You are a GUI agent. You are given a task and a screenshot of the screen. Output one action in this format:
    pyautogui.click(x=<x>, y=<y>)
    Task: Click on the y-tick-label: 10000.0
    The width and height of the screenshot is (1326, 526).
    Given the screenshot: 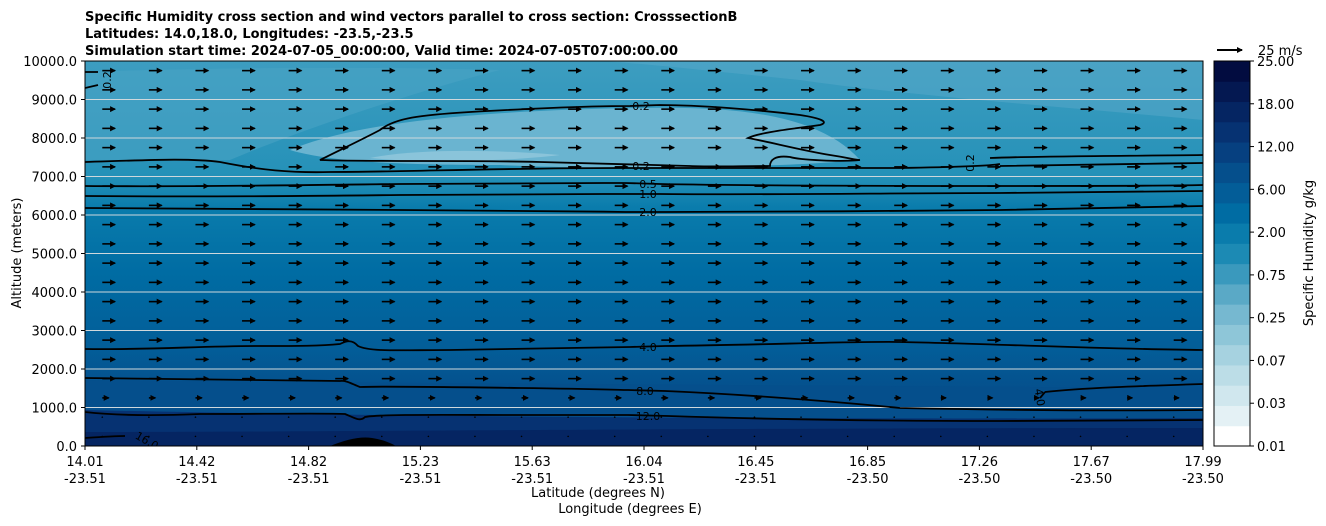 What is the action you would take?
    pyautogui.click(x=50, y=62)
    